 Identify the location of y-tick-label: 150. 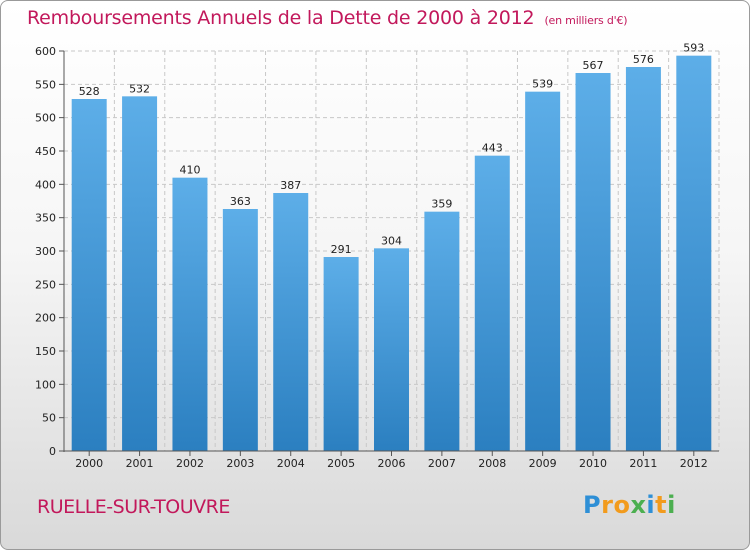
(45, 351).